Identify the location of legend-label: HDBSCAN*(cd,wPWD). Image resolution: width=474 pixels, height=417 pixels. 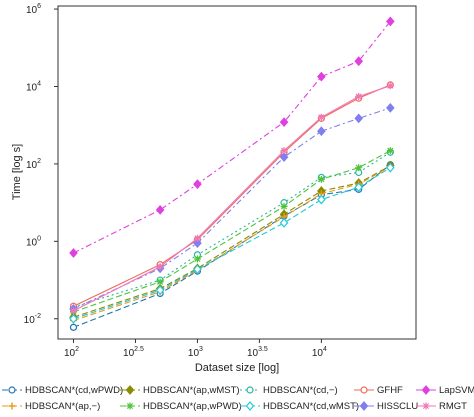
(74, 390).